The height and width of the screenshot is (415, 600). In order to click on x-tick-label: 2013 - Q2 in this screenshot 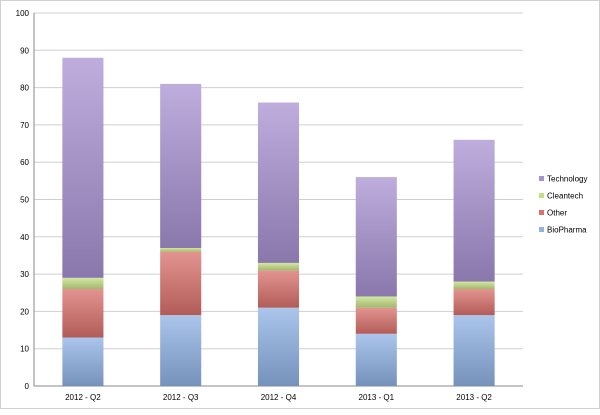, I will do `click(474, 397)`.